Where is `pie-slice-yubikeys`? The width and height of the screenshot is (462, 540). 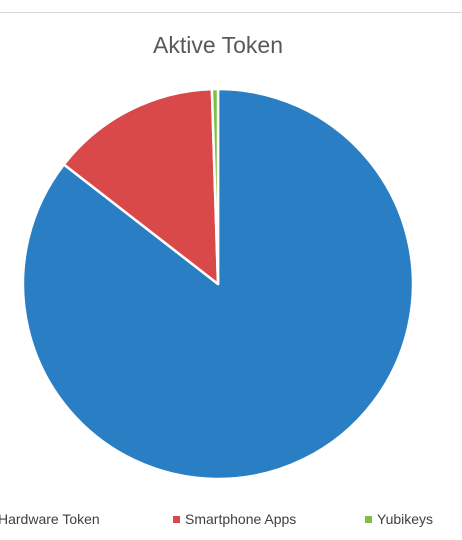
pie-slice-yubikeys is located at coordinates (215, 186).